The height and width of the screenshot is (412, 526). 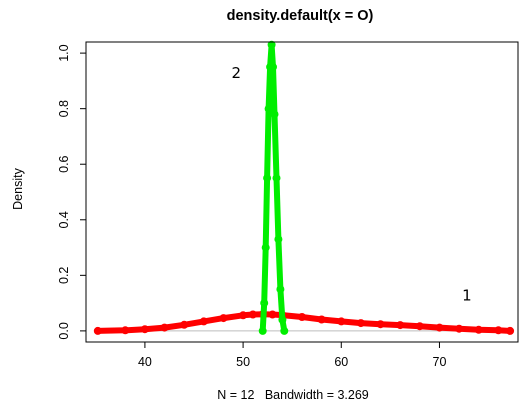 I want to click on x-tick-label: 70, so click(x=440, y=362).